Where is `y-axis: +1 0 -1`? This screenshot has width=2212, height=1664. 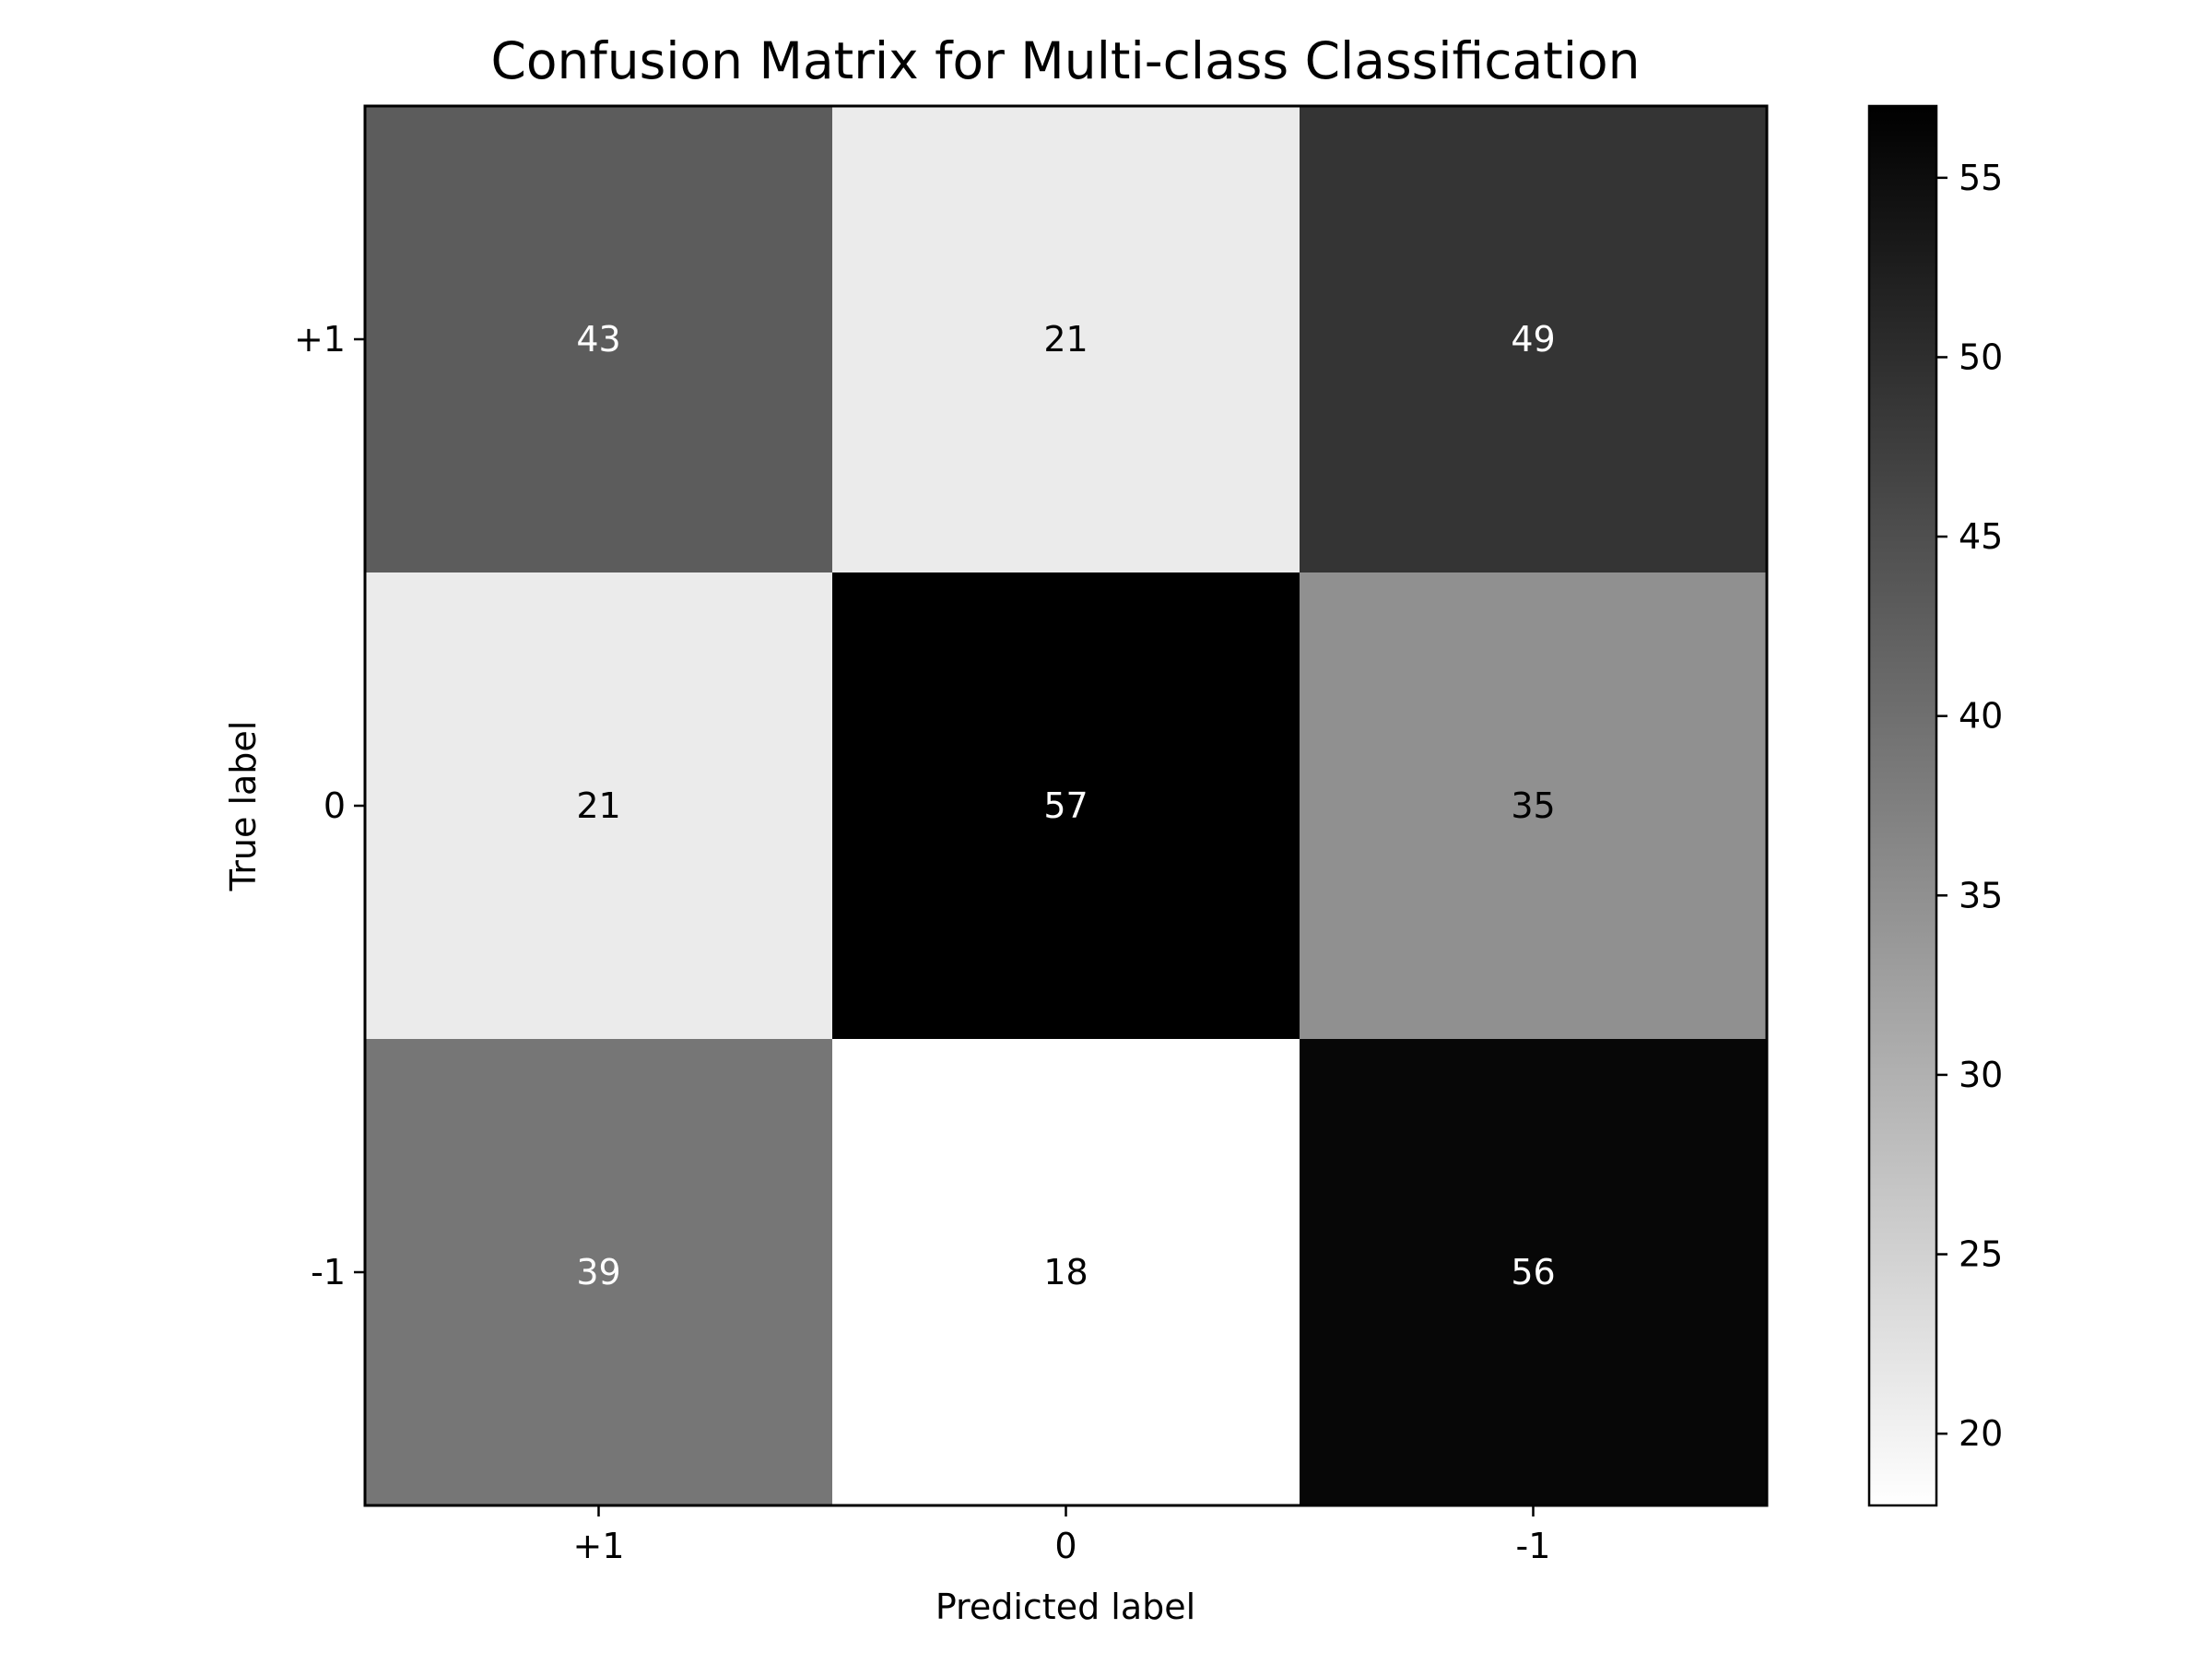
y-axis: +1 0 -1 is located at coordinates (329, 805).